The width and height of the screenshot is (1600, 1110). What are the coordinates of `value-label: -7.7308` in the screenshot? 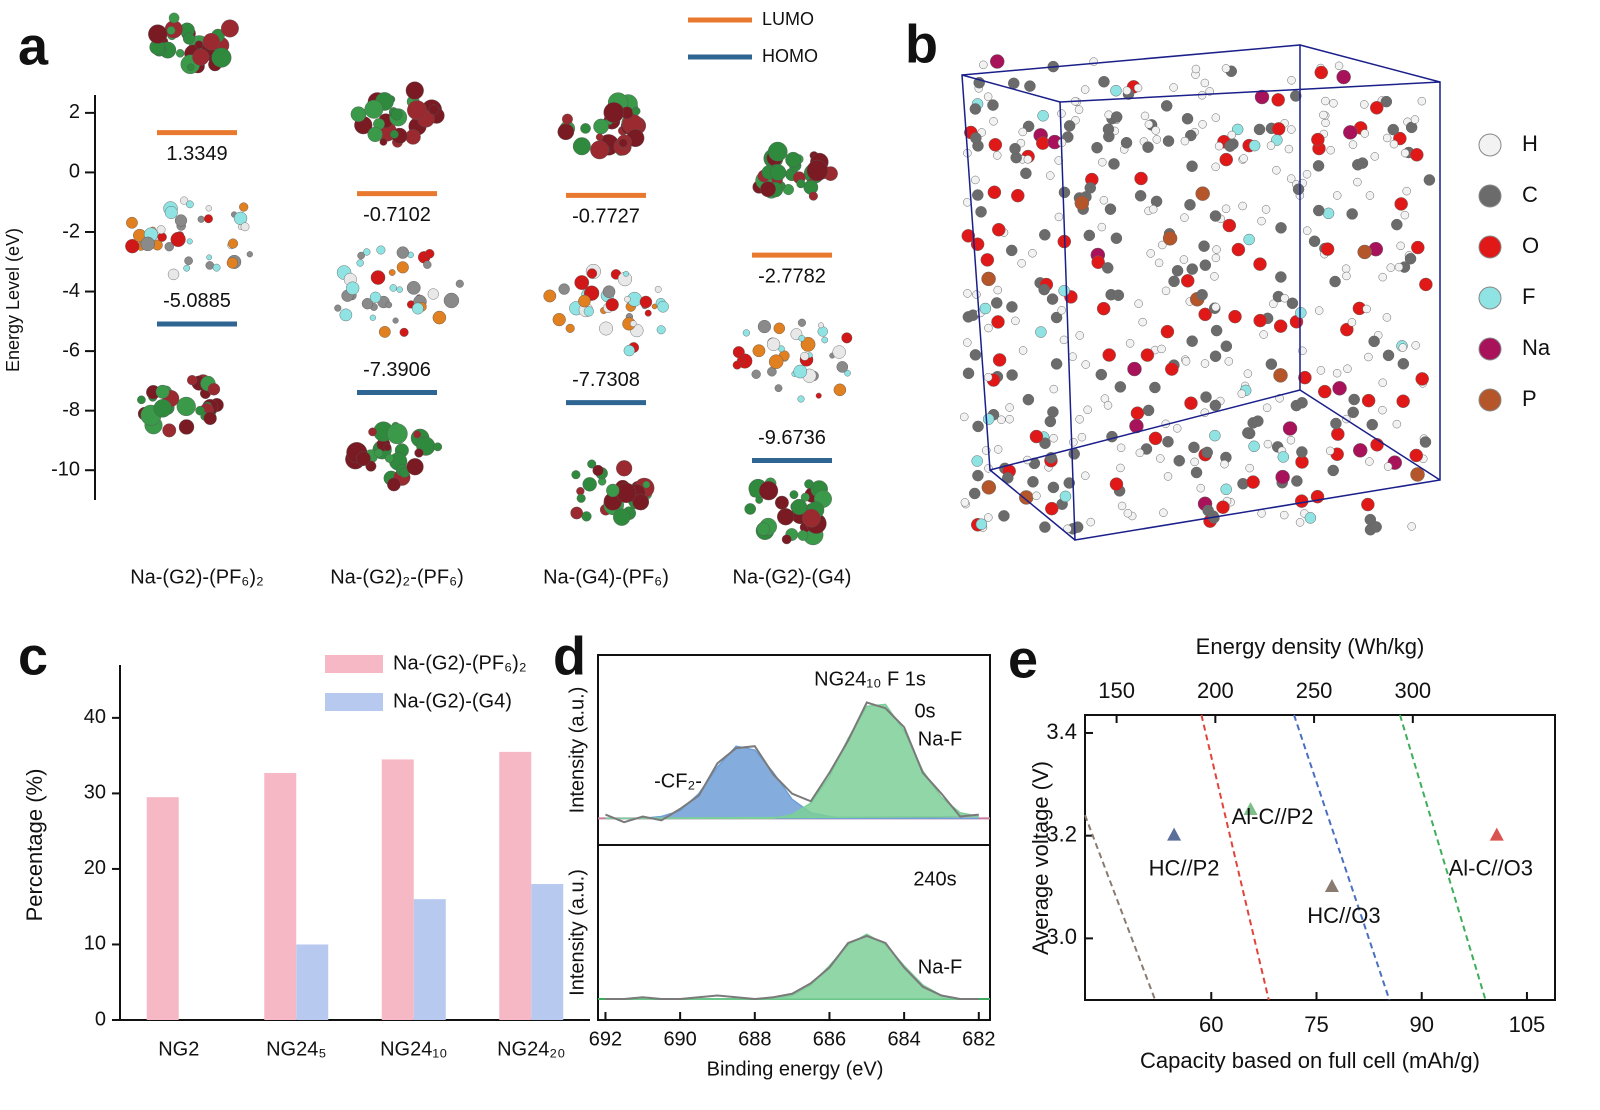 It's located at (606, 380).